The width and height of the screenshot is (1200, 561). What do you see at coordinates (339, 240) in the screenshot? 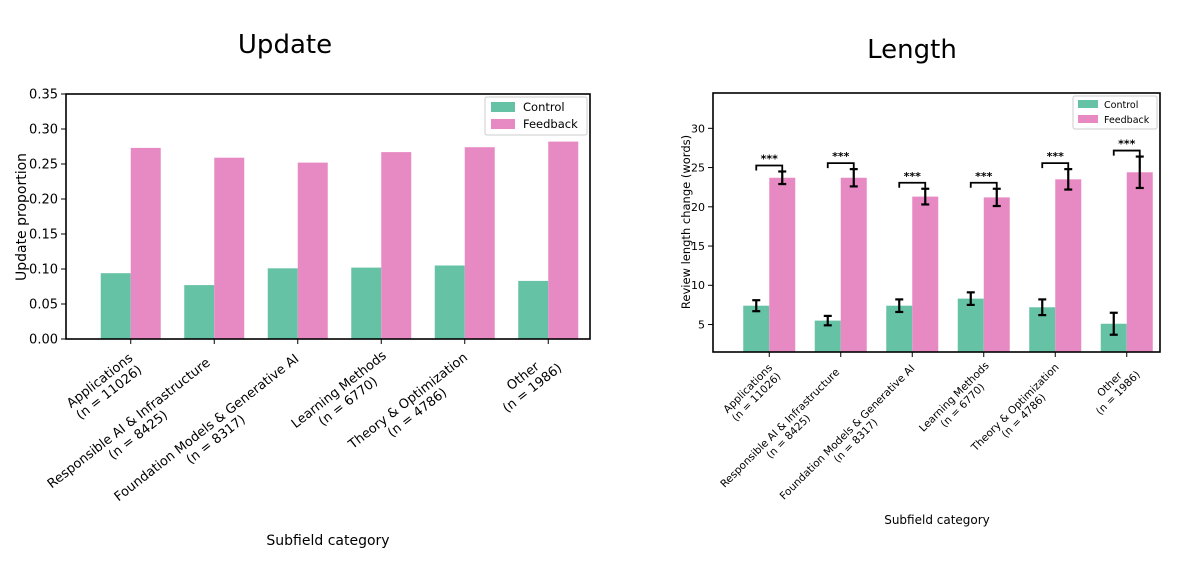
I see `update-chart-bars` at bounding box center [339, 240].